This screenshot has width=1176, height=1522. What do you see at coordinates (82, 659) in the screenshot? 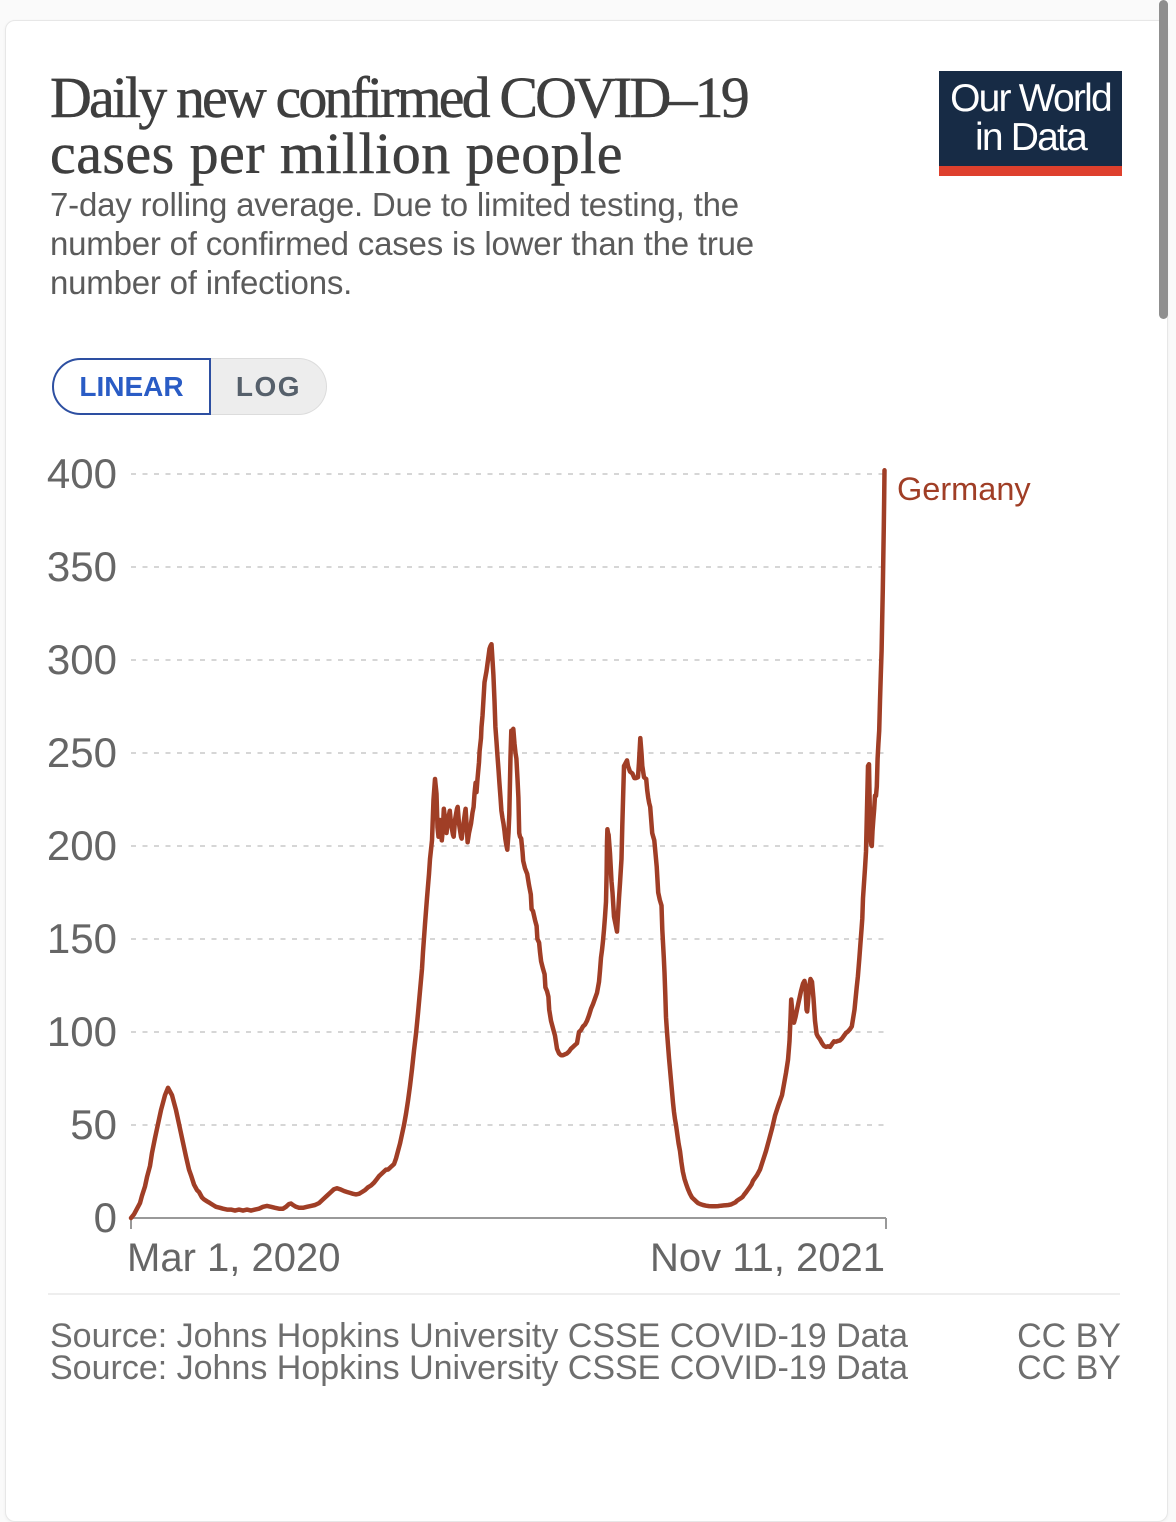
I see `svg-text: 300` at bounding box center [82, 659].